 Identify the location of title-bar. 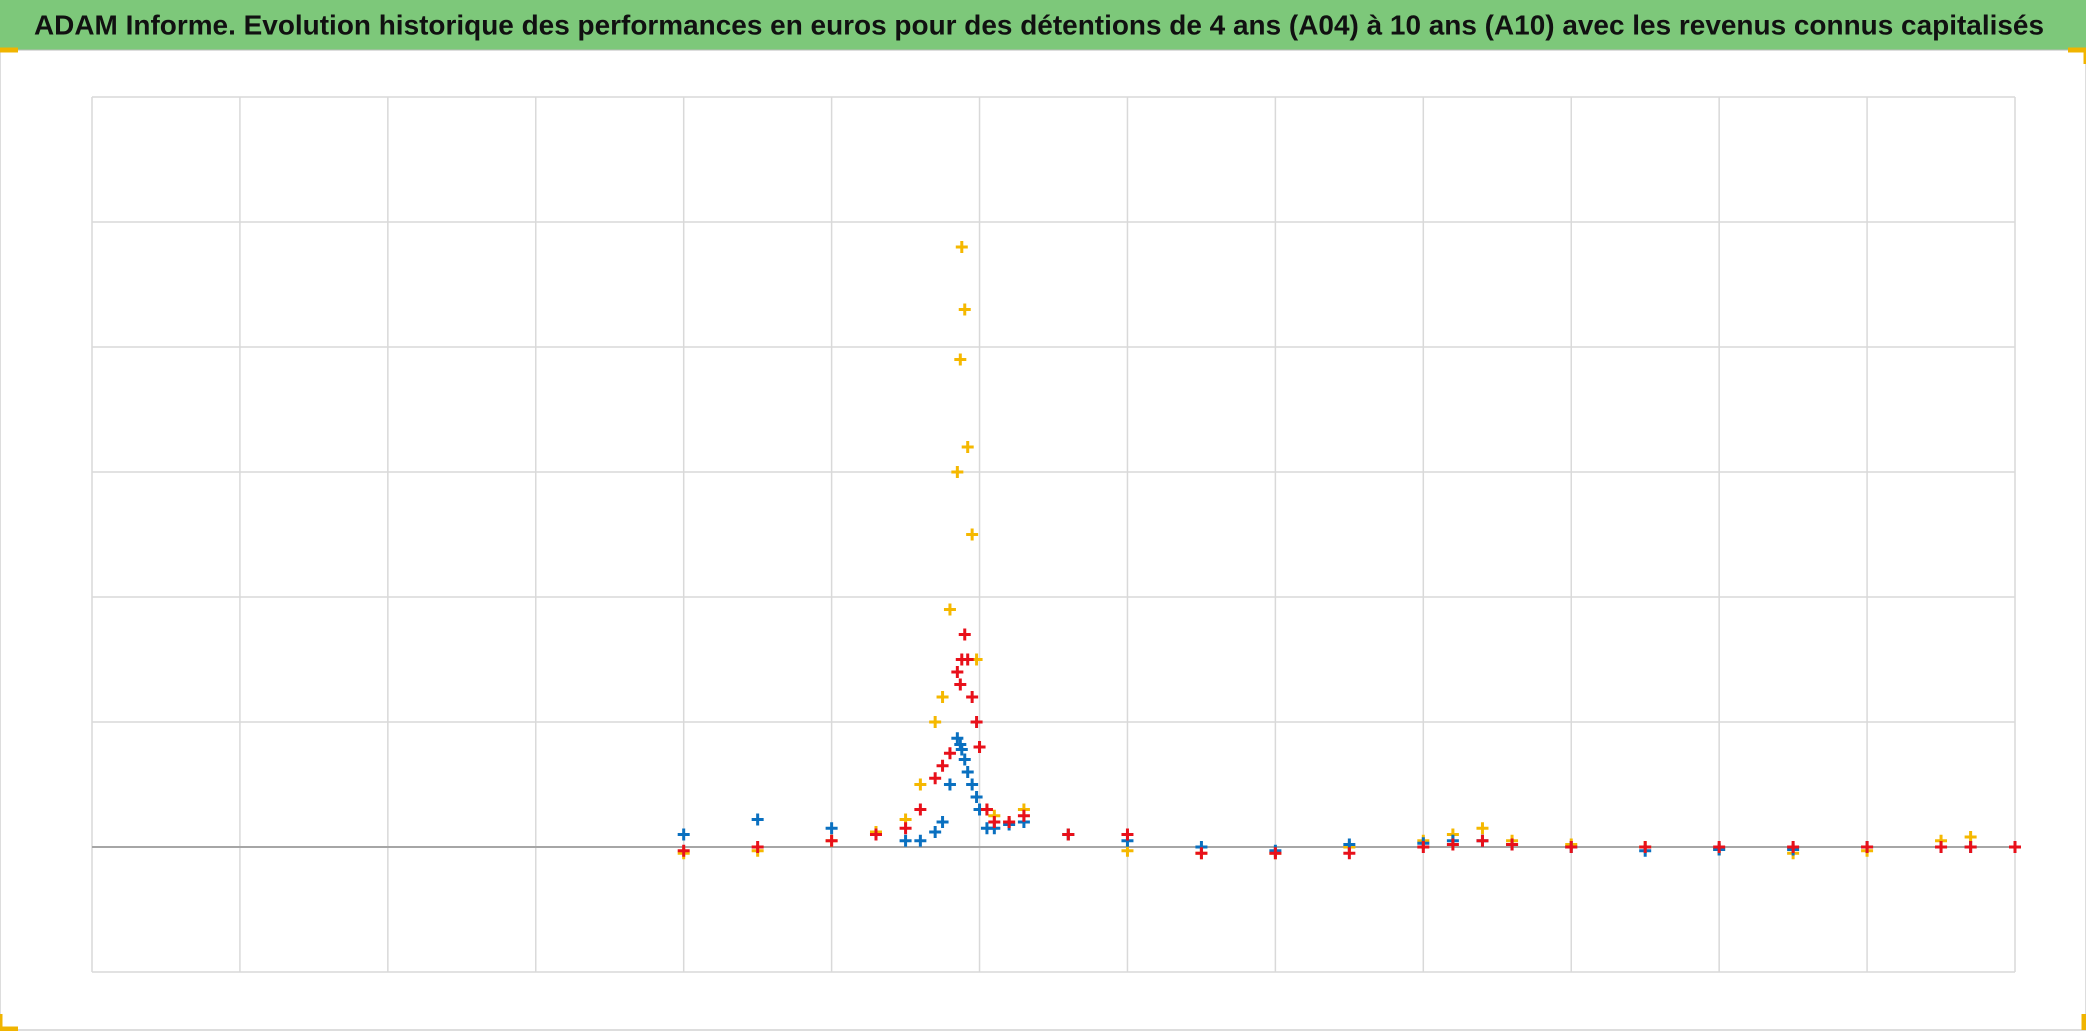
(1043, 25).